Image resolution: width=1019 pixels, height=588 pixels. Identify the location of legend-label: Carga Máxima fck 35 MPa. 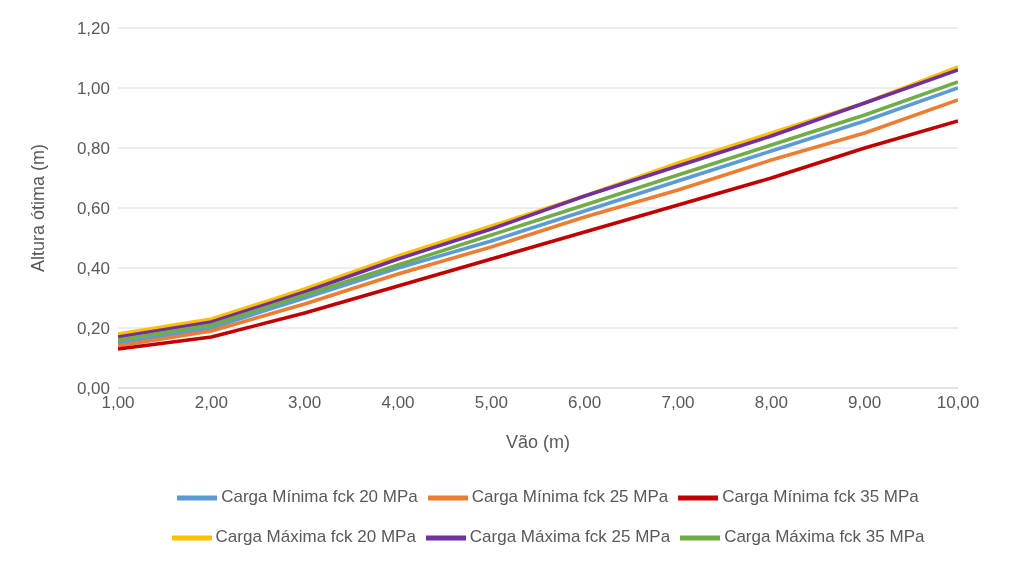
(824, 537).